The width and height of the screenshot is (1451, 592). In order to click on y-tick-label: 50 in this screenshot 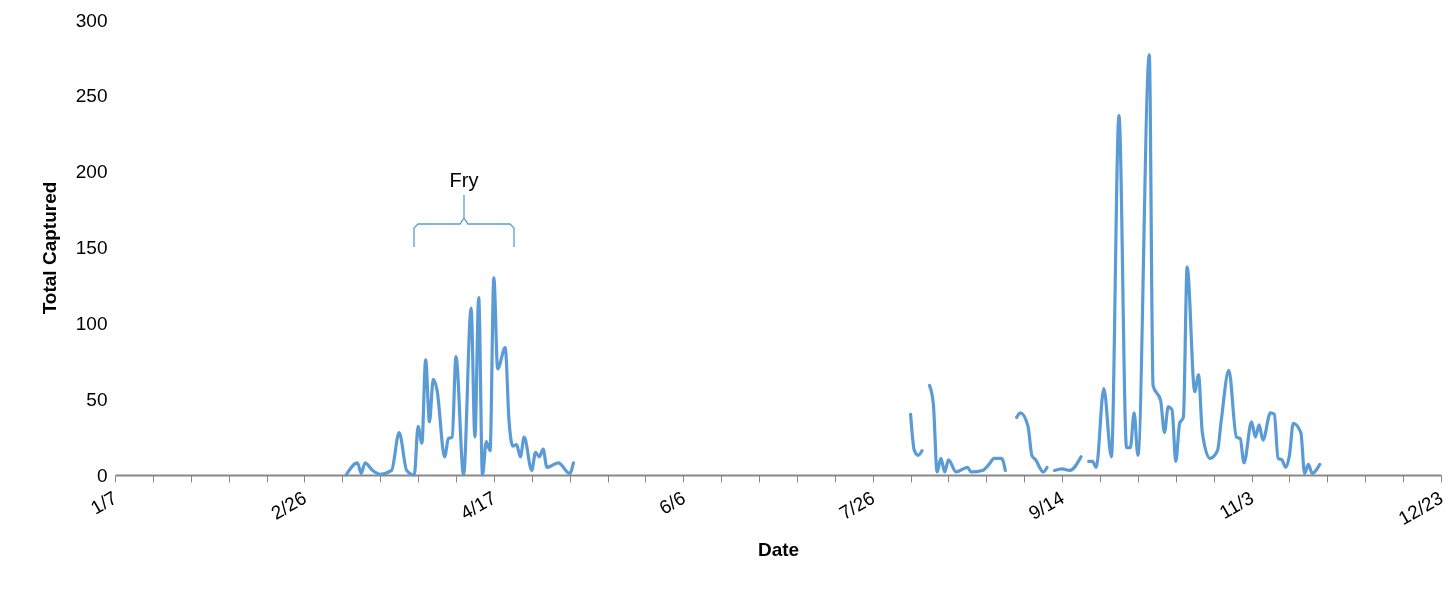, I will do `click(97, 399)`.